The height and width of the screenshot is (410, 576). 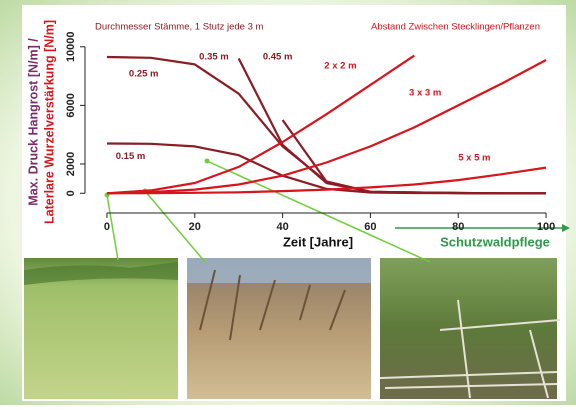 What do you see at coordinates (144, 73) in the screenshot?
I see `series-label: 0.25 m` at bounding box center [144, 73].